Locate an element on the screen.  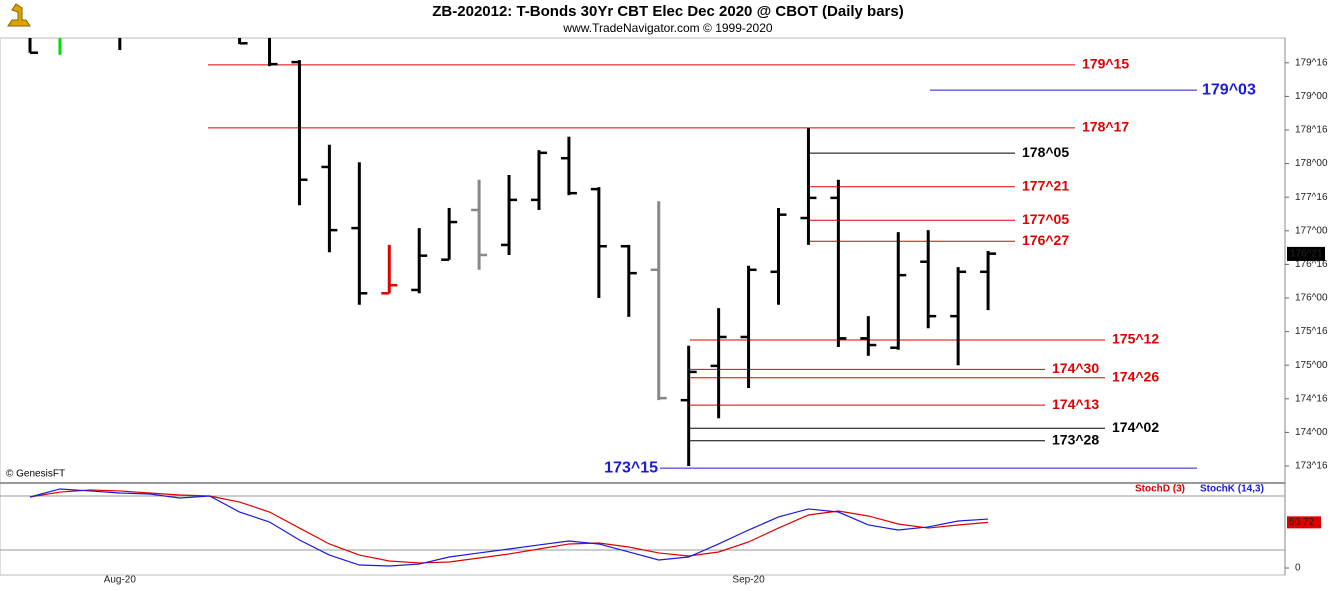
y-tick-label: 175^16 is located at coordinates (1311, 331).